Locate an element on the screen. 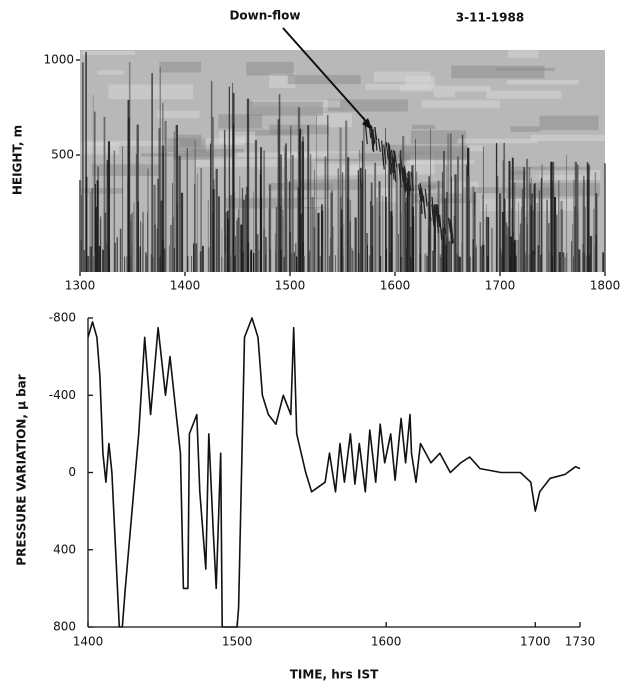  y-tick-label: 800 is located at coordinates (64, 627).